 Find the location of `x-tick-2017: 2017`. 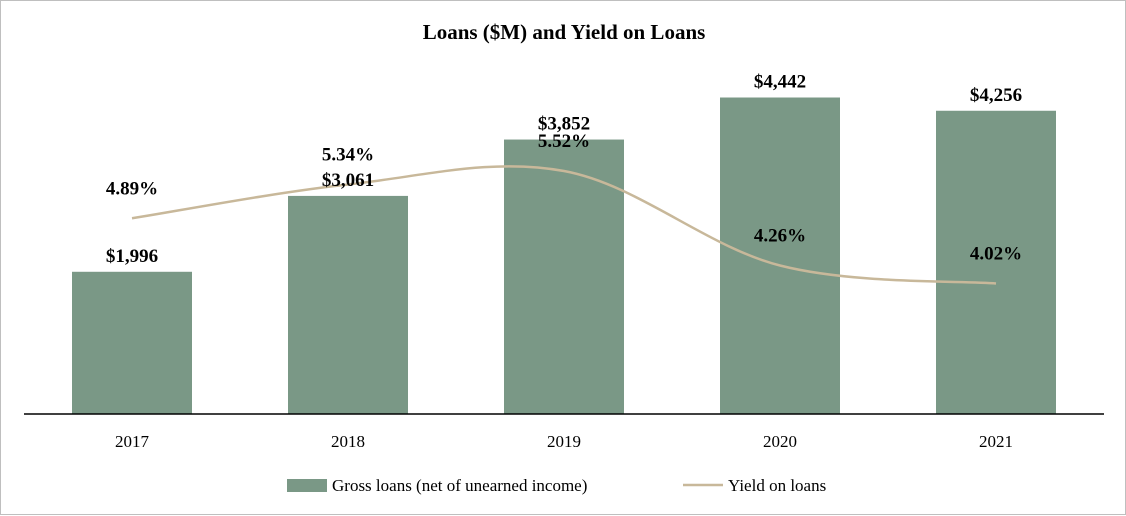

x-tick-2017: 2017 is located at coordinates (132, 441).